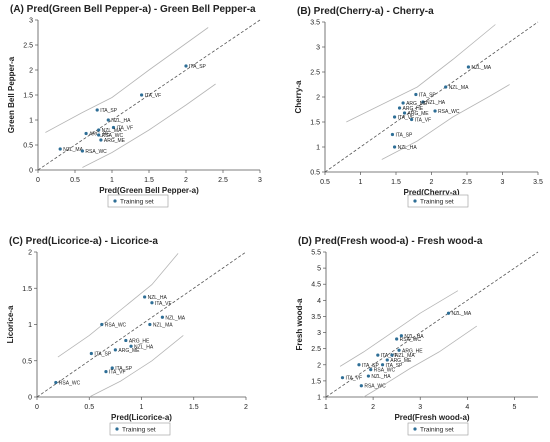 The width and height of the screenshot is (550, 442). Describe the element at coordinates (319, 301) in the screenshot. I see `y-tick-label: 4` at that location.